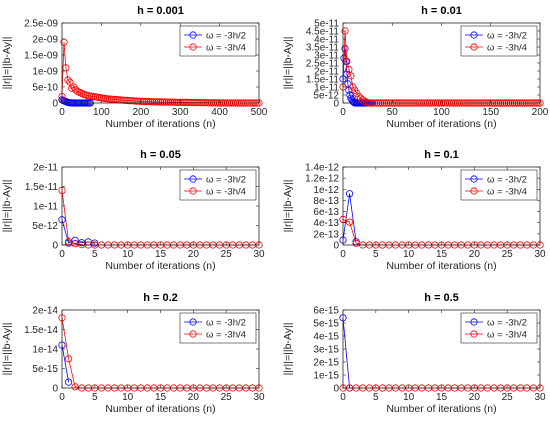 The width and height of the screenshot is (550, 421). What do you see at coordinates (393, 112) in the screenshot?
I see `x-tick-label: 50` at bounding box center [393, 112].